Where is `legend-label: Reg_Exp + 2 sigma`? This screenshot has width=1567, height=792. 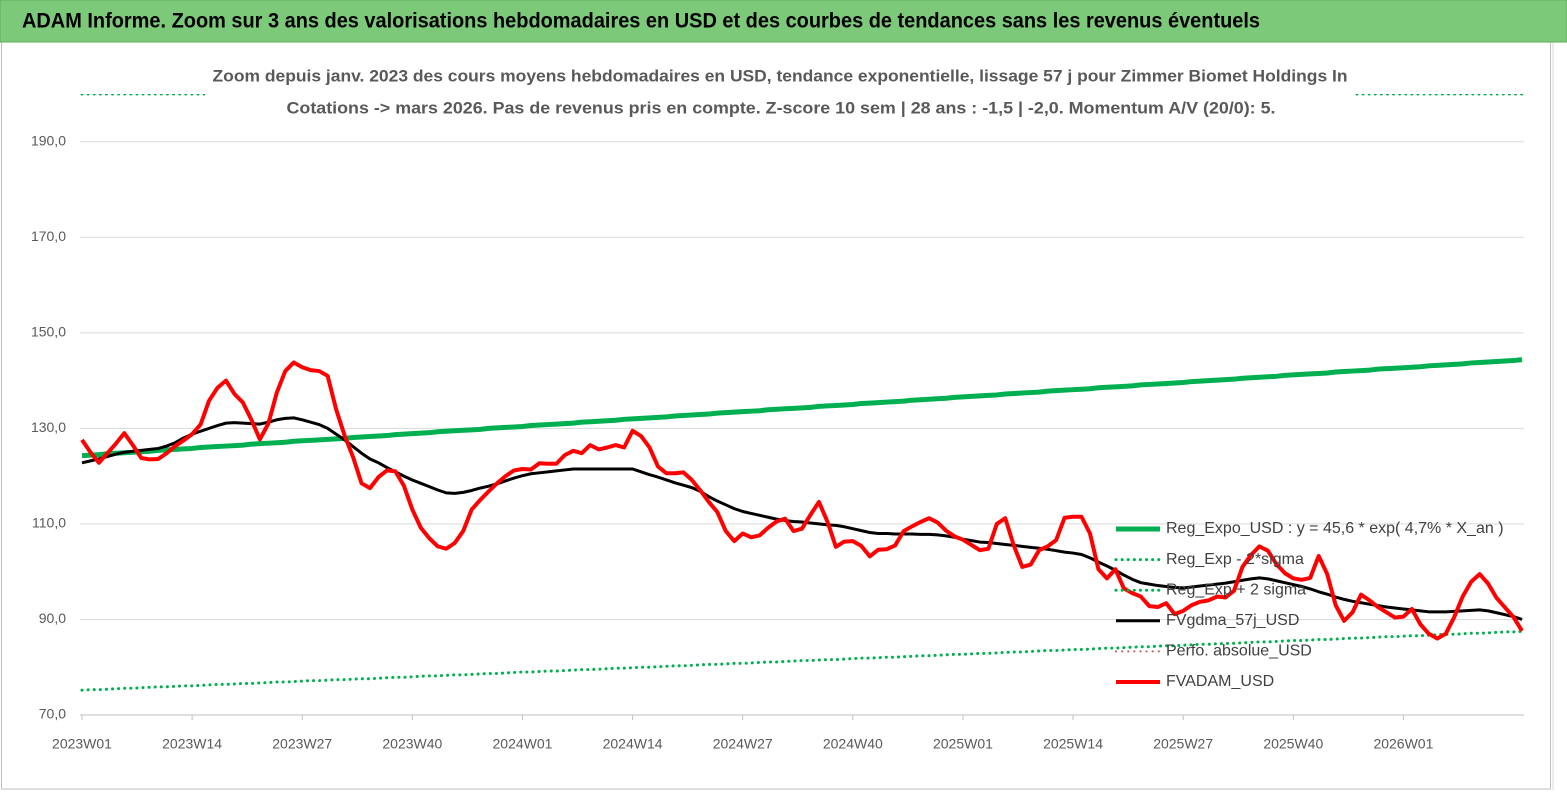 legend-label: Reg_Exp + 2 sigma is located at coordinates (1236, 589).